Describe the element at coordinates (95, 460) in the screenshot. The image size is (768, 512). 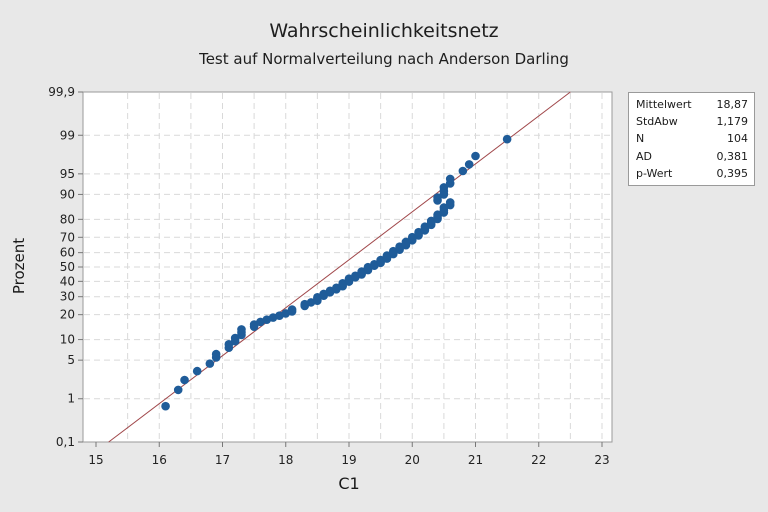
I see `x-tick-label: 15` at that location.